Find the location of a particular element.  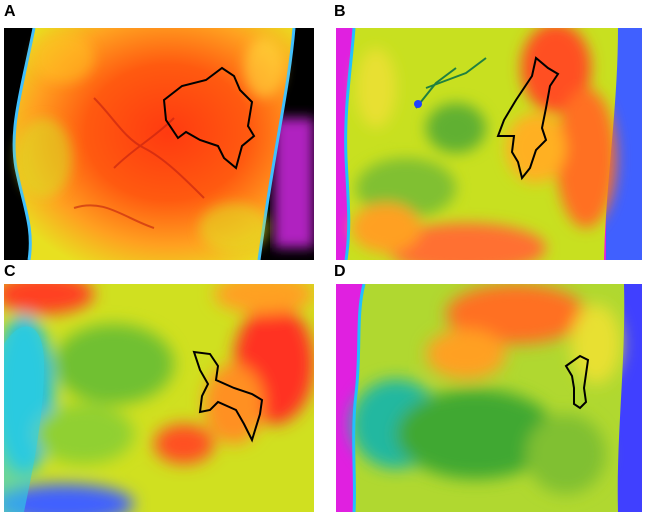

panel-label-a: A is located at coordinates (10, 11).